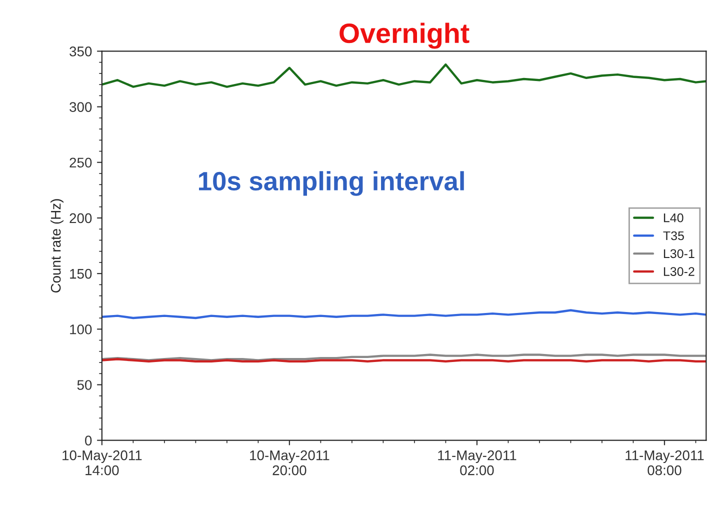  I want to click on x-tick-label: 10-May-2011 14:00, so click(102, 463).